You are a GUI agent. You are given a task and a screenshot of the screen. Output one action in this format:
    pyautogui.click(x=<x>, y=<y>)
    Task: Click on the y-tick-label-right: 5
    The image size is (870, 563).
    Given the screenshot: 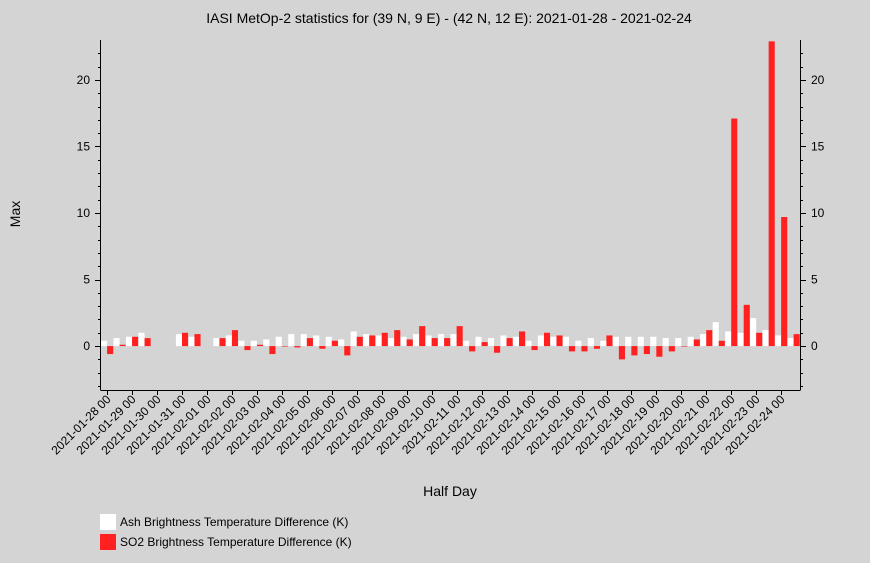 What is the action you would take?
    pyautogui.click(x=814, y=280)
    